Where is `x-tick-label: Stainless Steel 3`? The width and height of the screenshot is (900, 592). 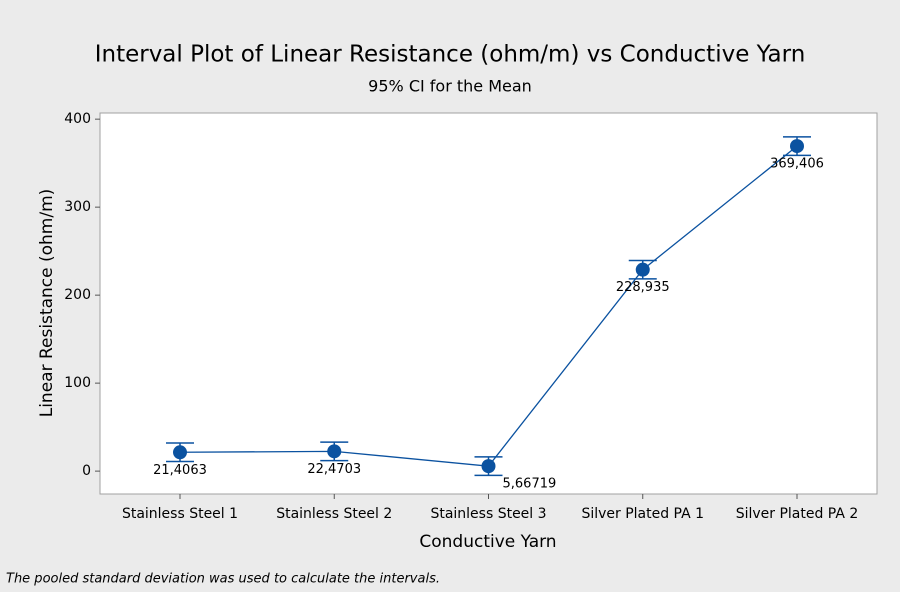
x-tick-label: Stainless Steel 3 is located at coordinates (488, 514).